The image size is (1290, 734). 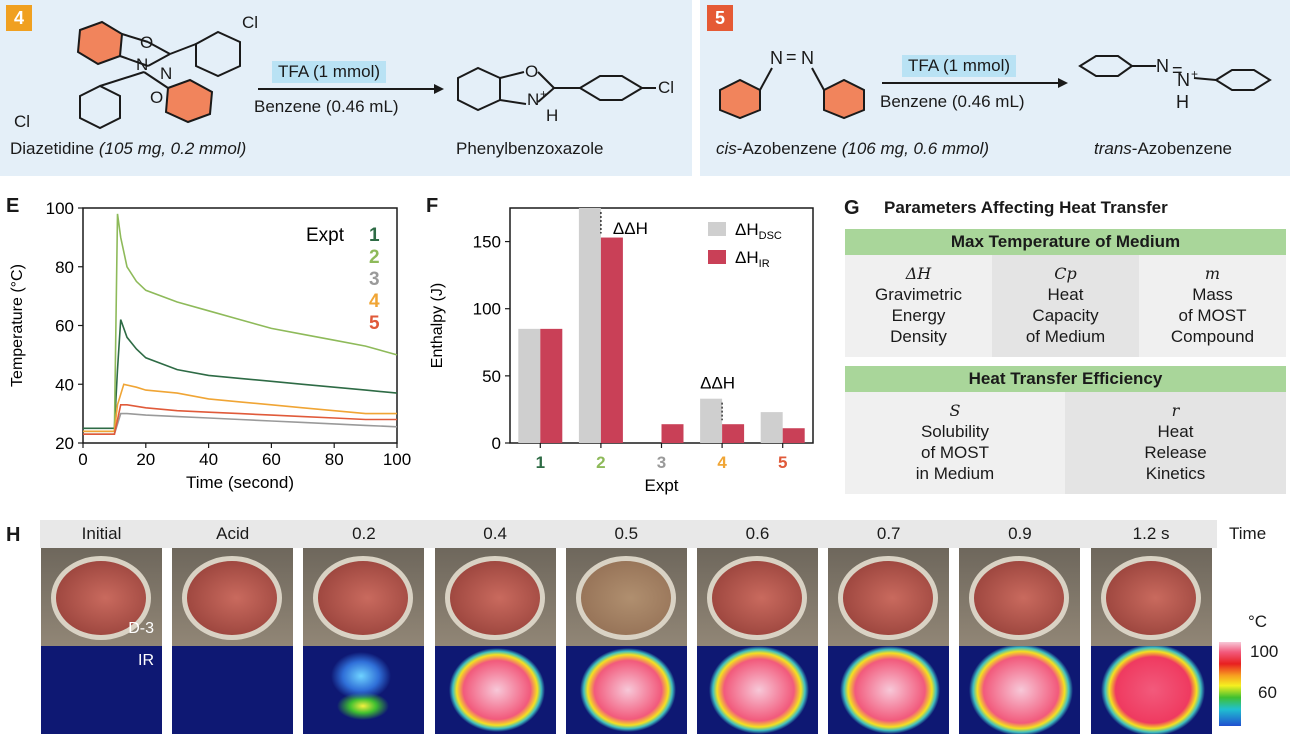 I want to click on panel-5-reaction-arrow, so click(x=975, y=83).